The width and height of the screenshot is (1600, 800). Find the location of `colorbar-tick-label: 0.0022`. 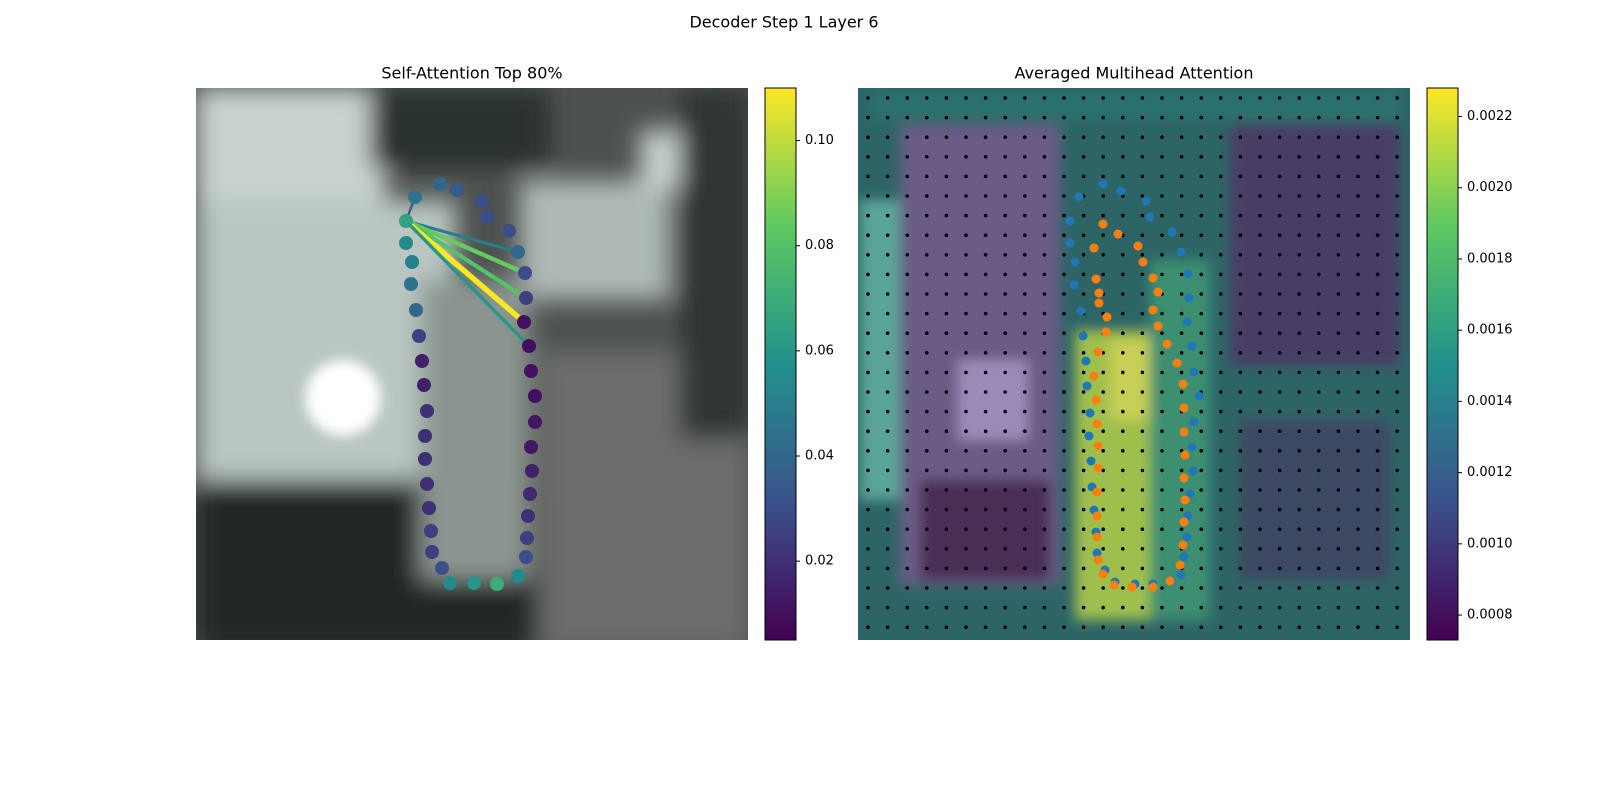

colorbar-tick-label: 0.0022 is located at coordinates (1490, 116).